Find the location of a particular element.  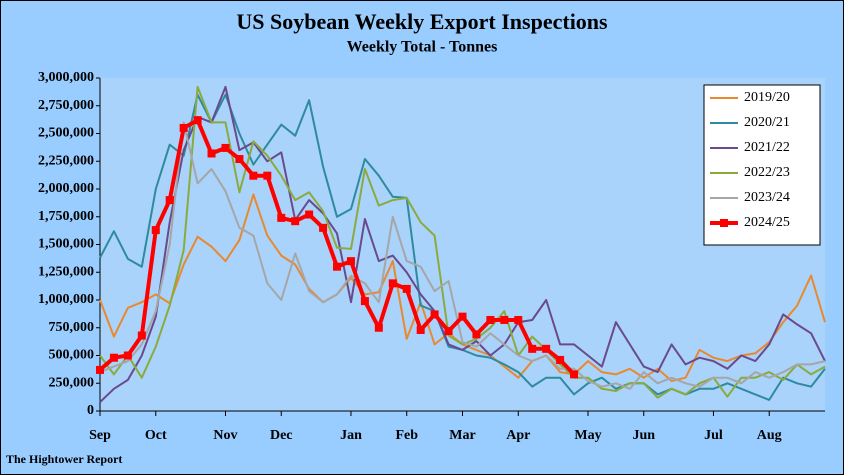

x-tick-label: Dec is located at coordinates (281, 435).